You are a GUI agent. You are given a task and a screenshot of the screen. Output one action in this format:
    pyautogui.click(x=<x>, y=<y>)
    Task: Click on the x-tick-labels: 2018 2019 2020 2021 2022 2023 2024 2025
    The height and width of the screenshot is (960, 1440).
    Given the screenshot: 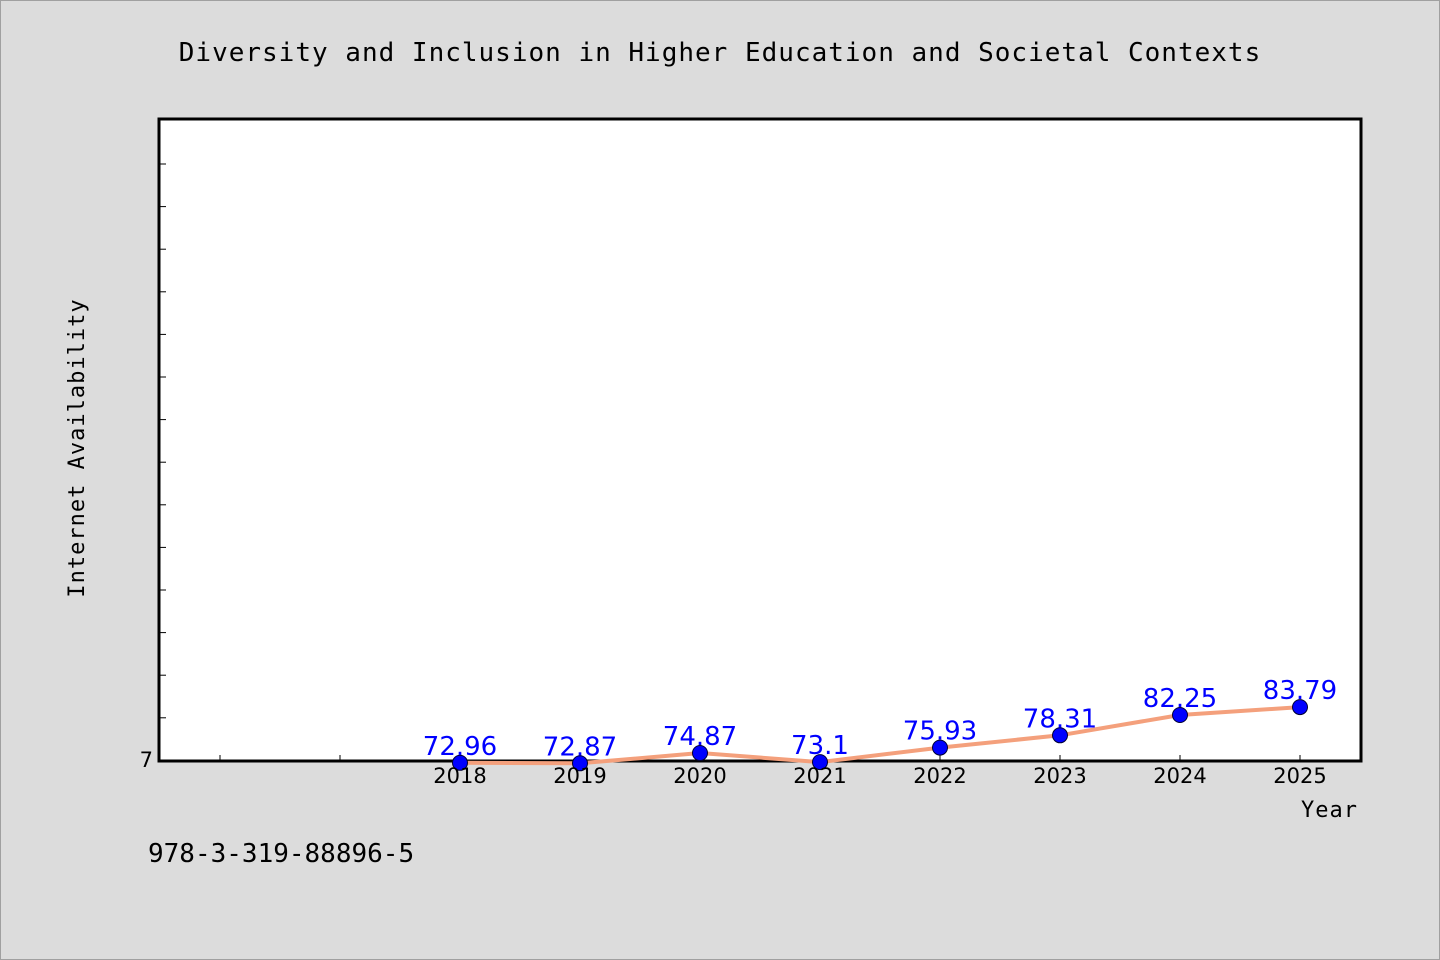 What is the action you would take?
    pyautogui.click(x=879, y=776)
    